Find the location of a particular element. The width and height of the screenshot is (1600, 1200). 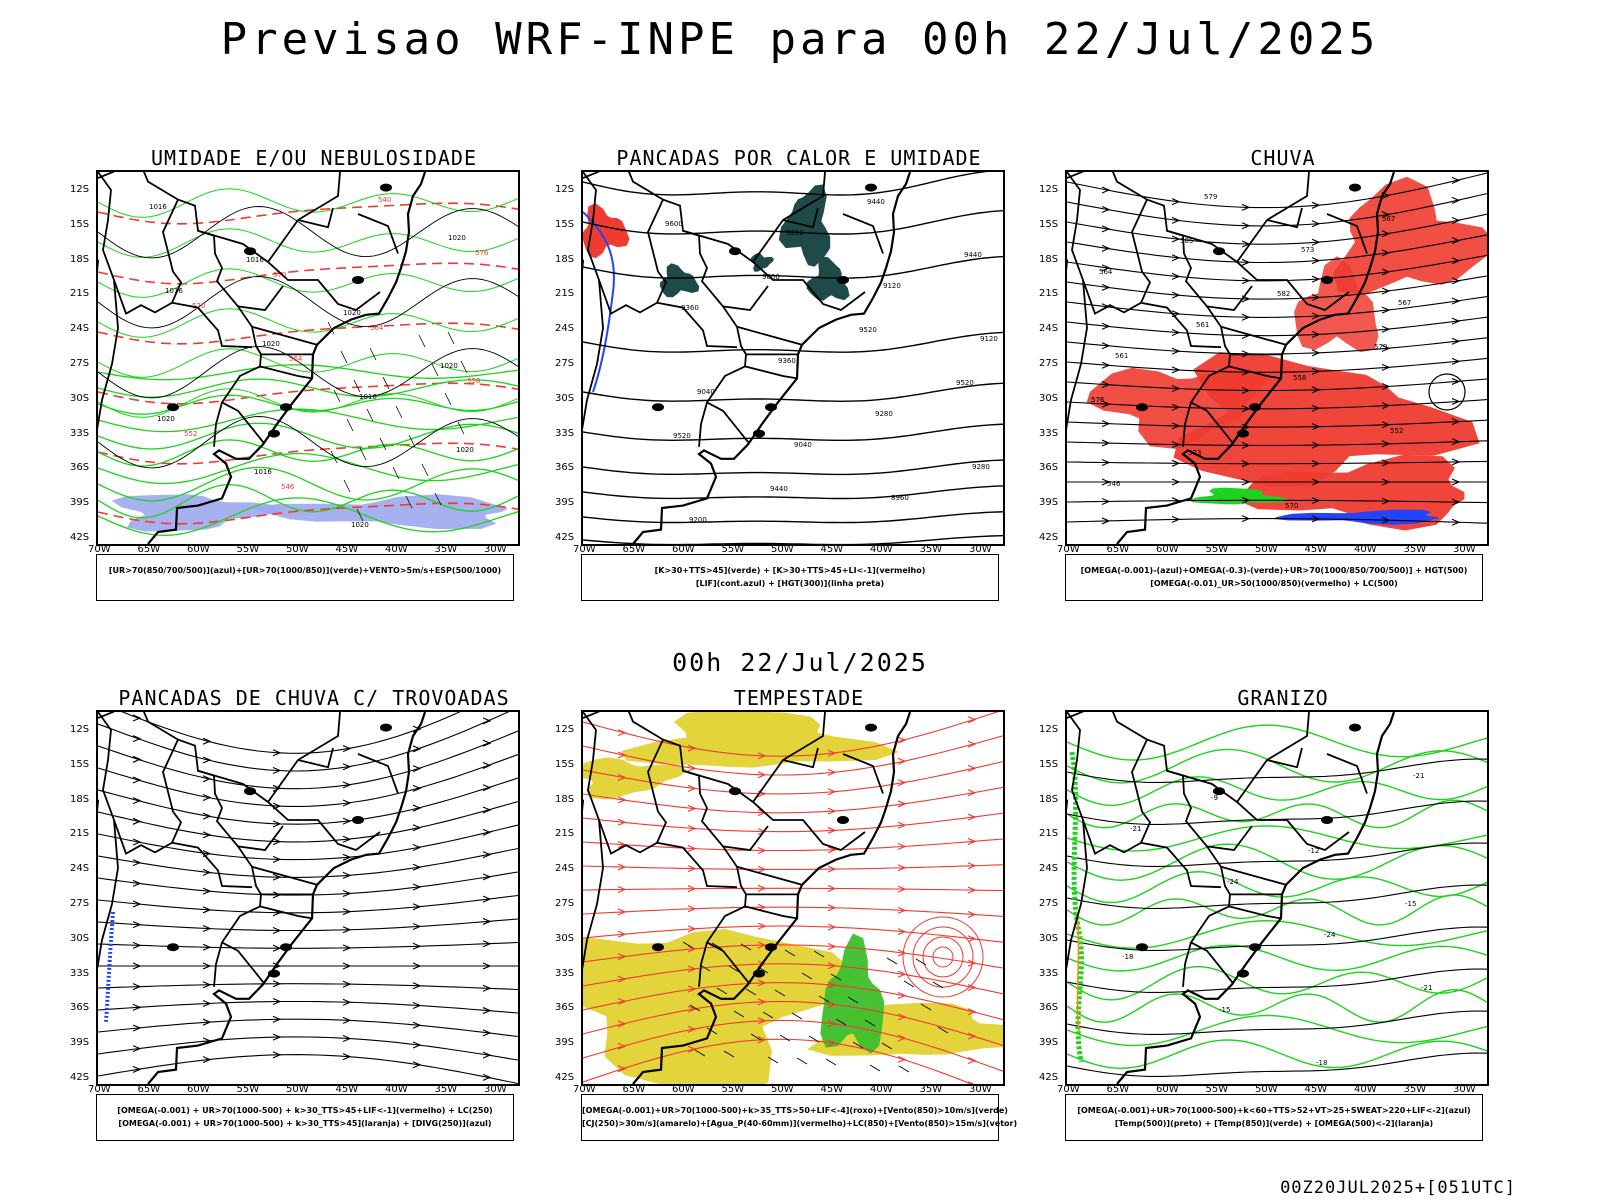

lat-tick-label: 36S is located at coordinates (1049, 1008).